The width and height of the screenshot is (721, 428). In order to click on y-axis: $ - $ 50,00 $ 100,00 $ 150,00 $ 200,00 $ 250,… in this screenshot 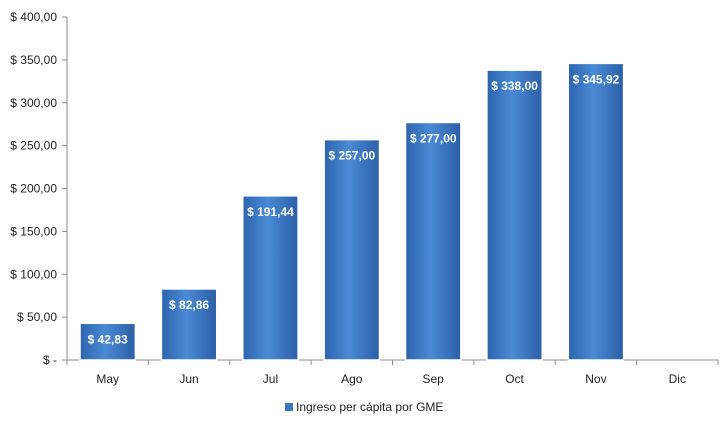, I will do `click(39, 188)`.